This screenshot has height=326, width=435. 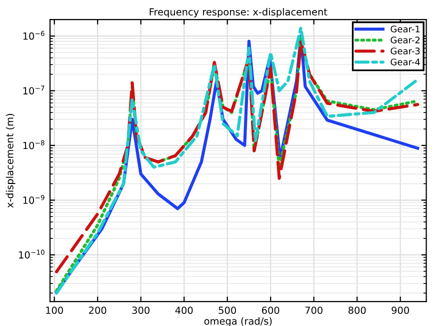 What do you see at coordinates (405, 51) in the screenshot?
I see `legend-label: Gear-3` at bounding box center [405, 51].